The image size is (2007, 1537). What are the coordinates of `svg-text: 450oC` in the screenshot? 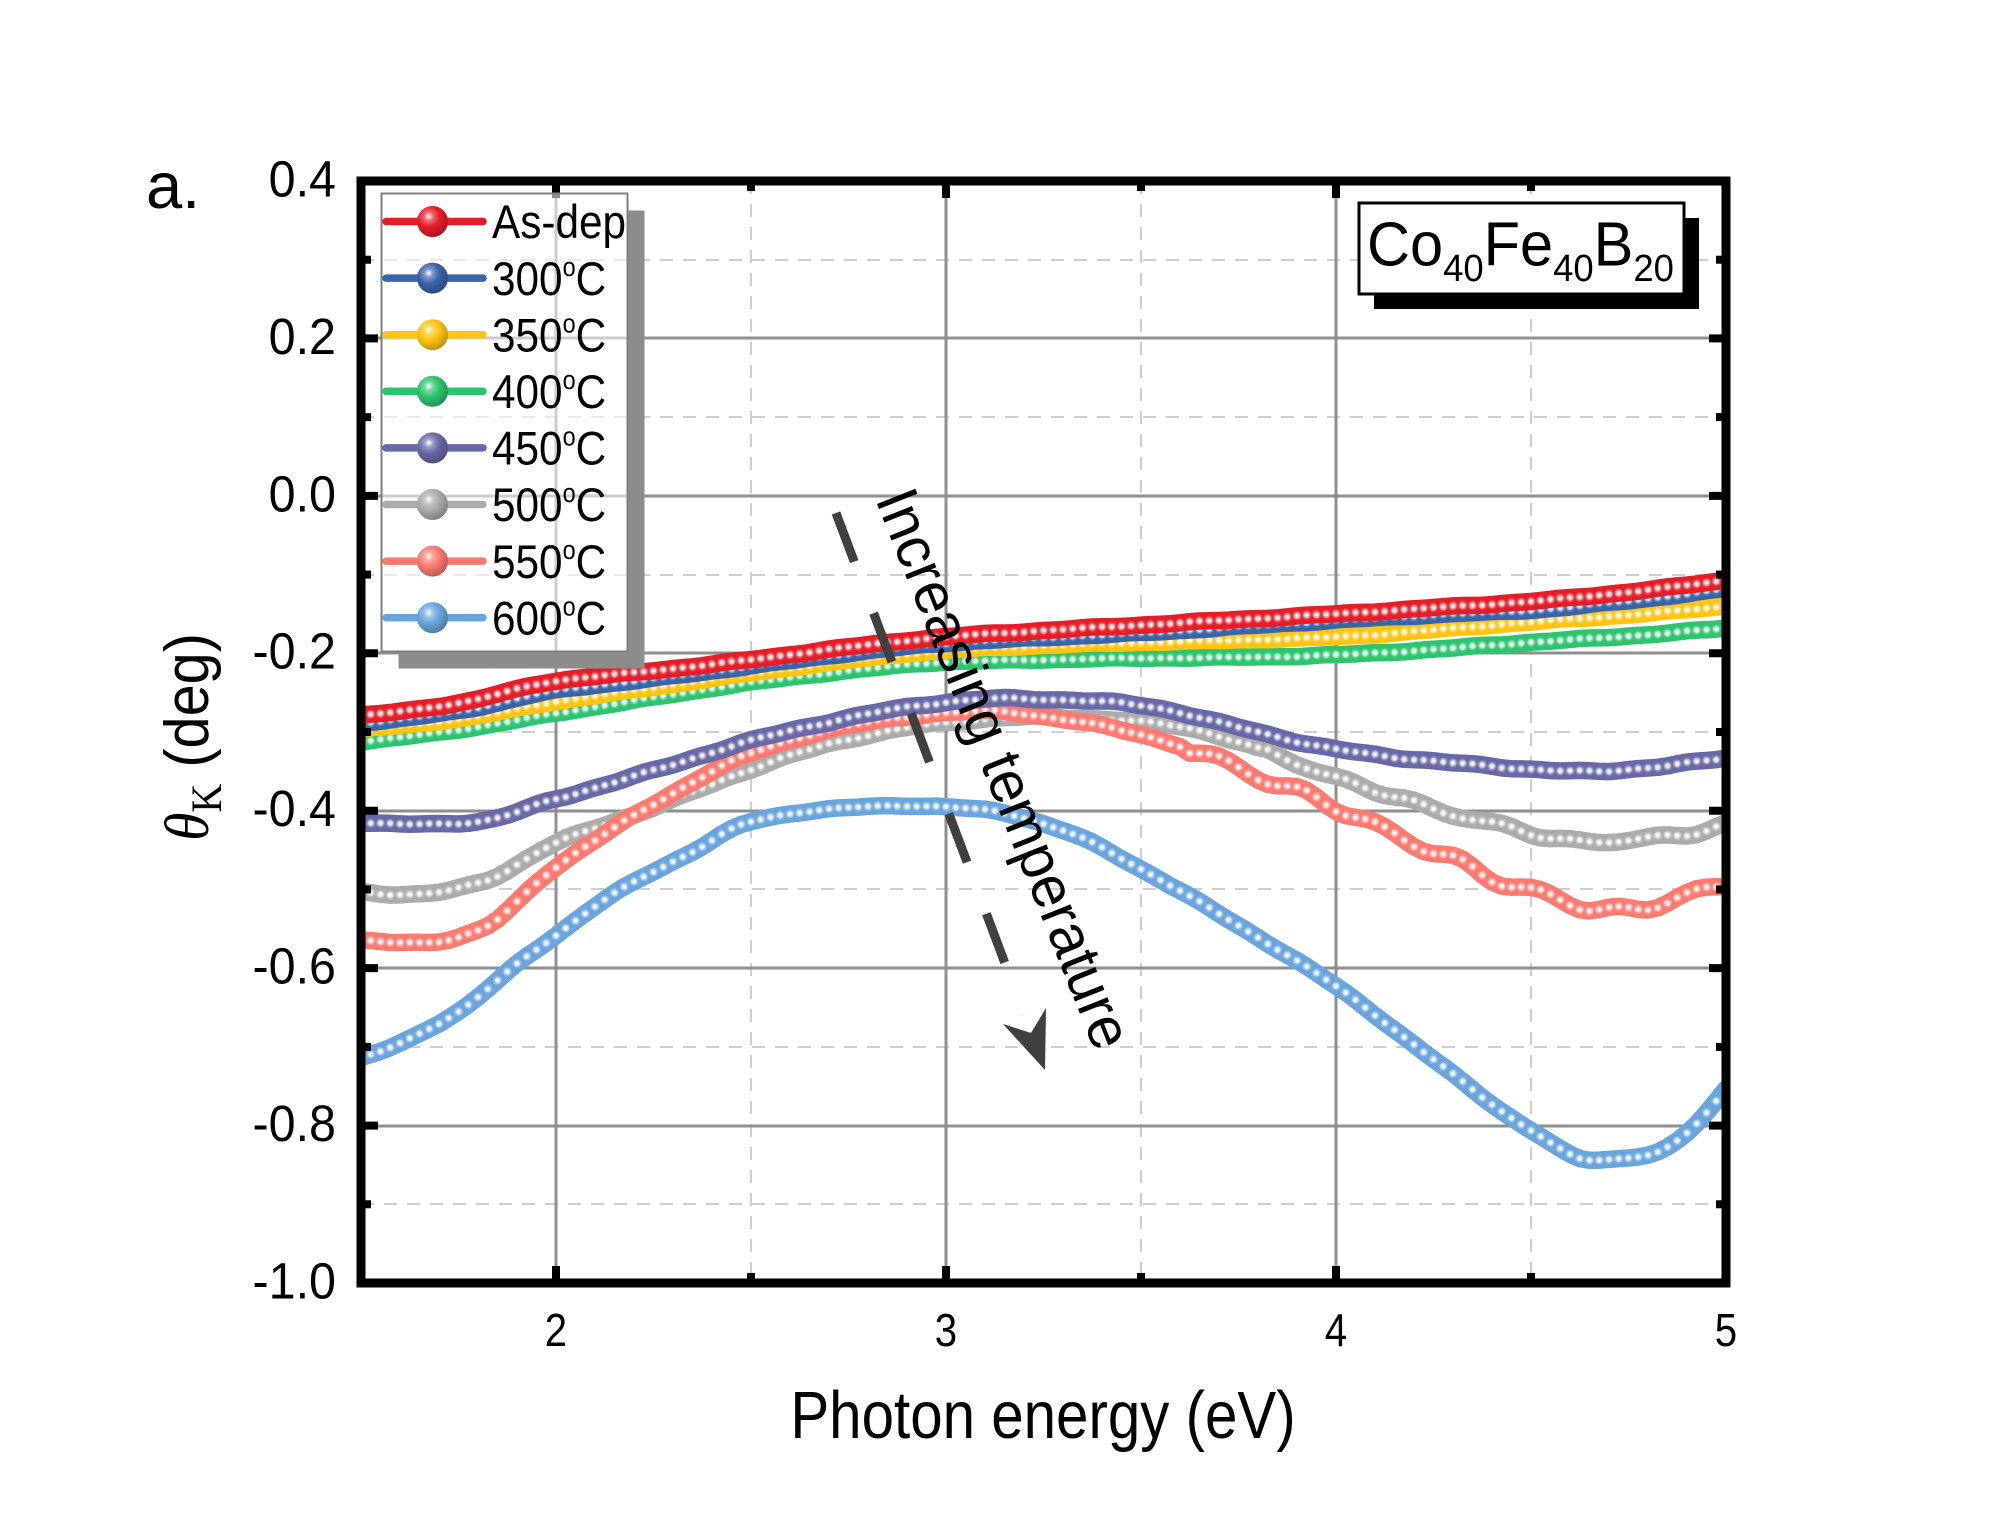 It's located at (549, 450).